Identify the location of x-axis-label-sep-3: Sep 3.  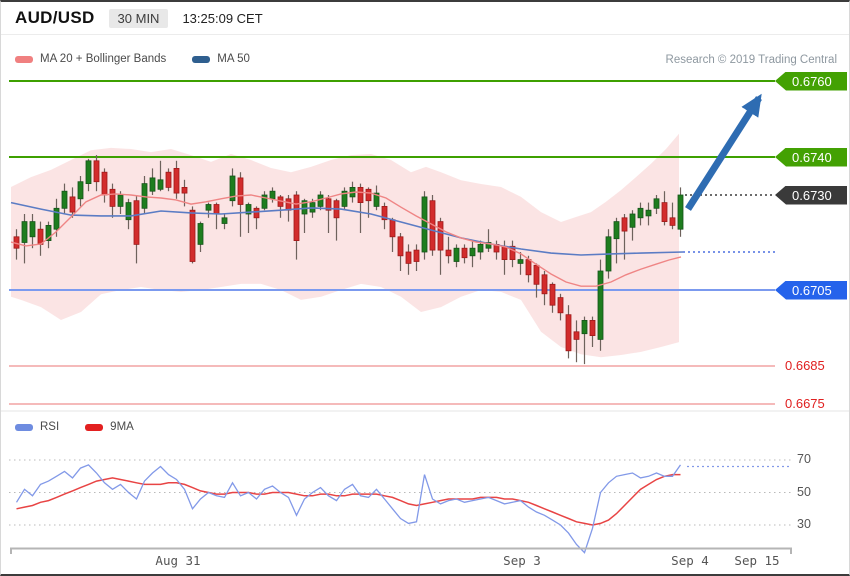
(522, 560).